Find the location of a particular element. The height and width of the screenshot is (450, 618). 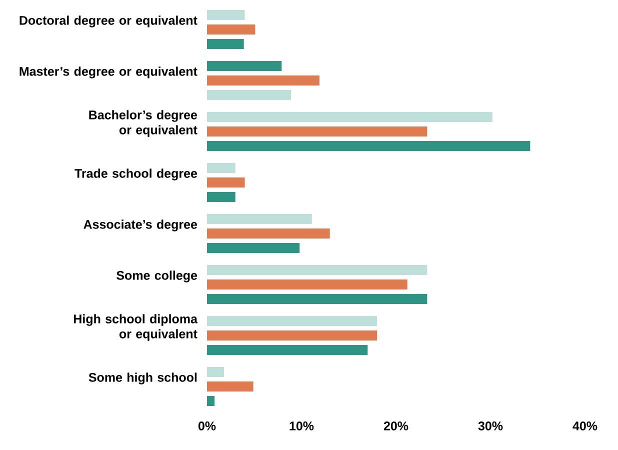

y-tick-label: Trade school degree is located at coordinates (136, 174).